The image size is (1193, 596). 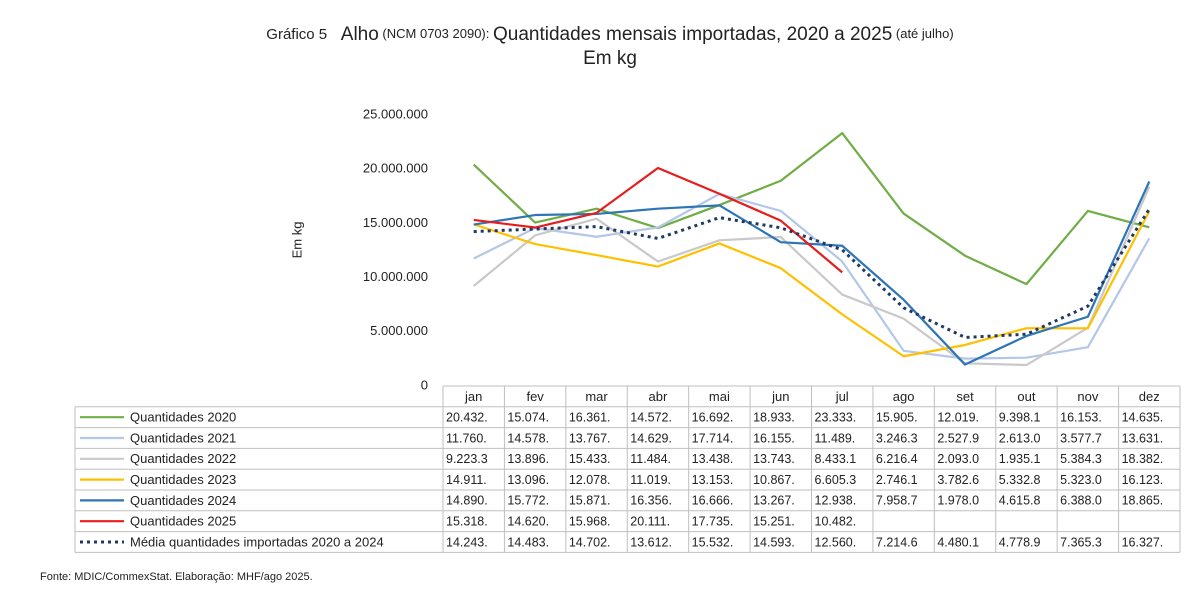 I want to click on table-cell: 5.384.3, so click(x=1081, y=459).